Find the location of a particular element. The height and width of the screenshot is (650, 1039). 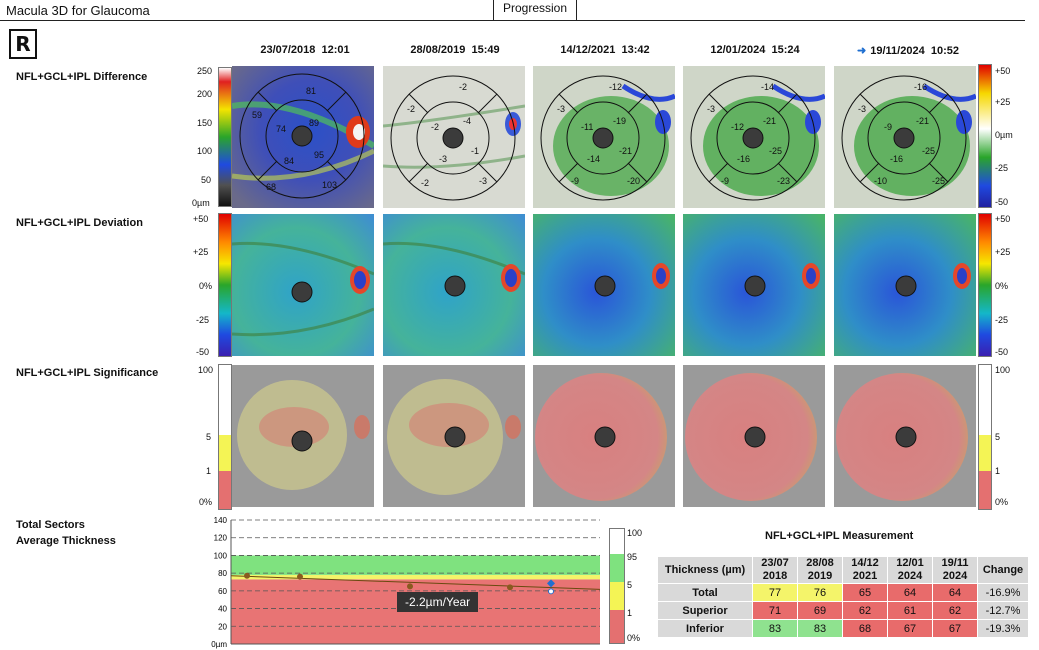

table-header-date: 23/07 2018 is located at coordinates (775, 570).